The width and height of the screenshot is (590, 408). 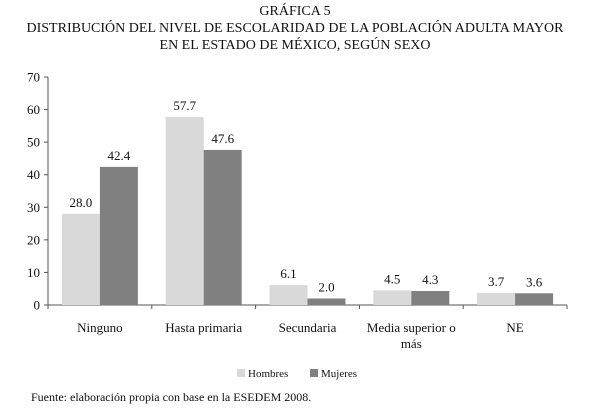 I want to click on y-tick-label: 30, so click(x=33, y=207).